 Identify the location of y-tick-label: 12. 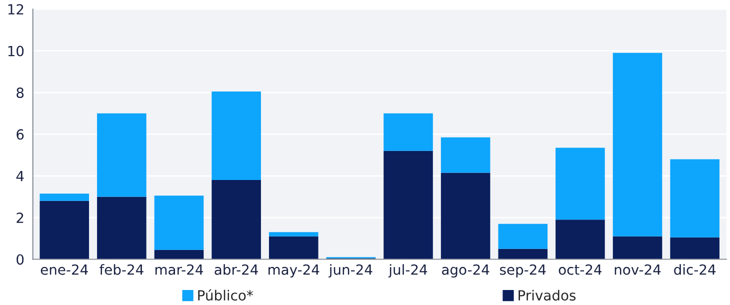
(16, 9).